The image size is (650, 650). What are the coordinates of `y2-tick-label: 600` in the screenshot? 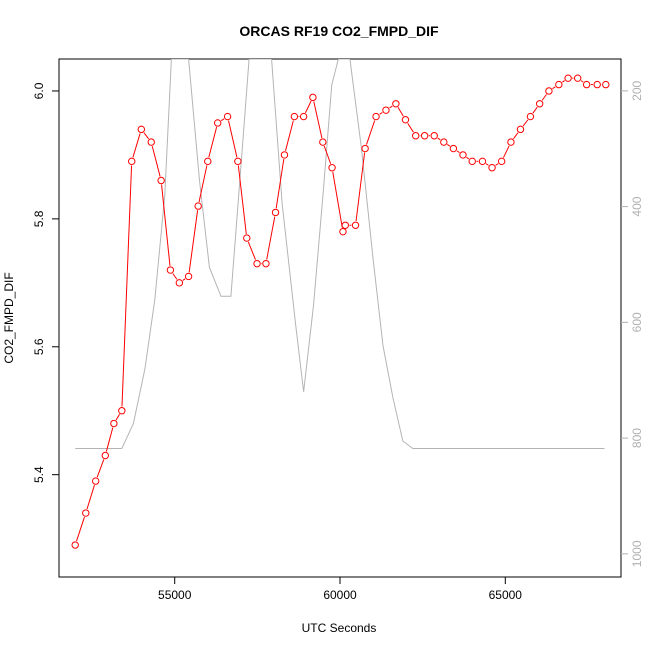 It's located at (637, 322).